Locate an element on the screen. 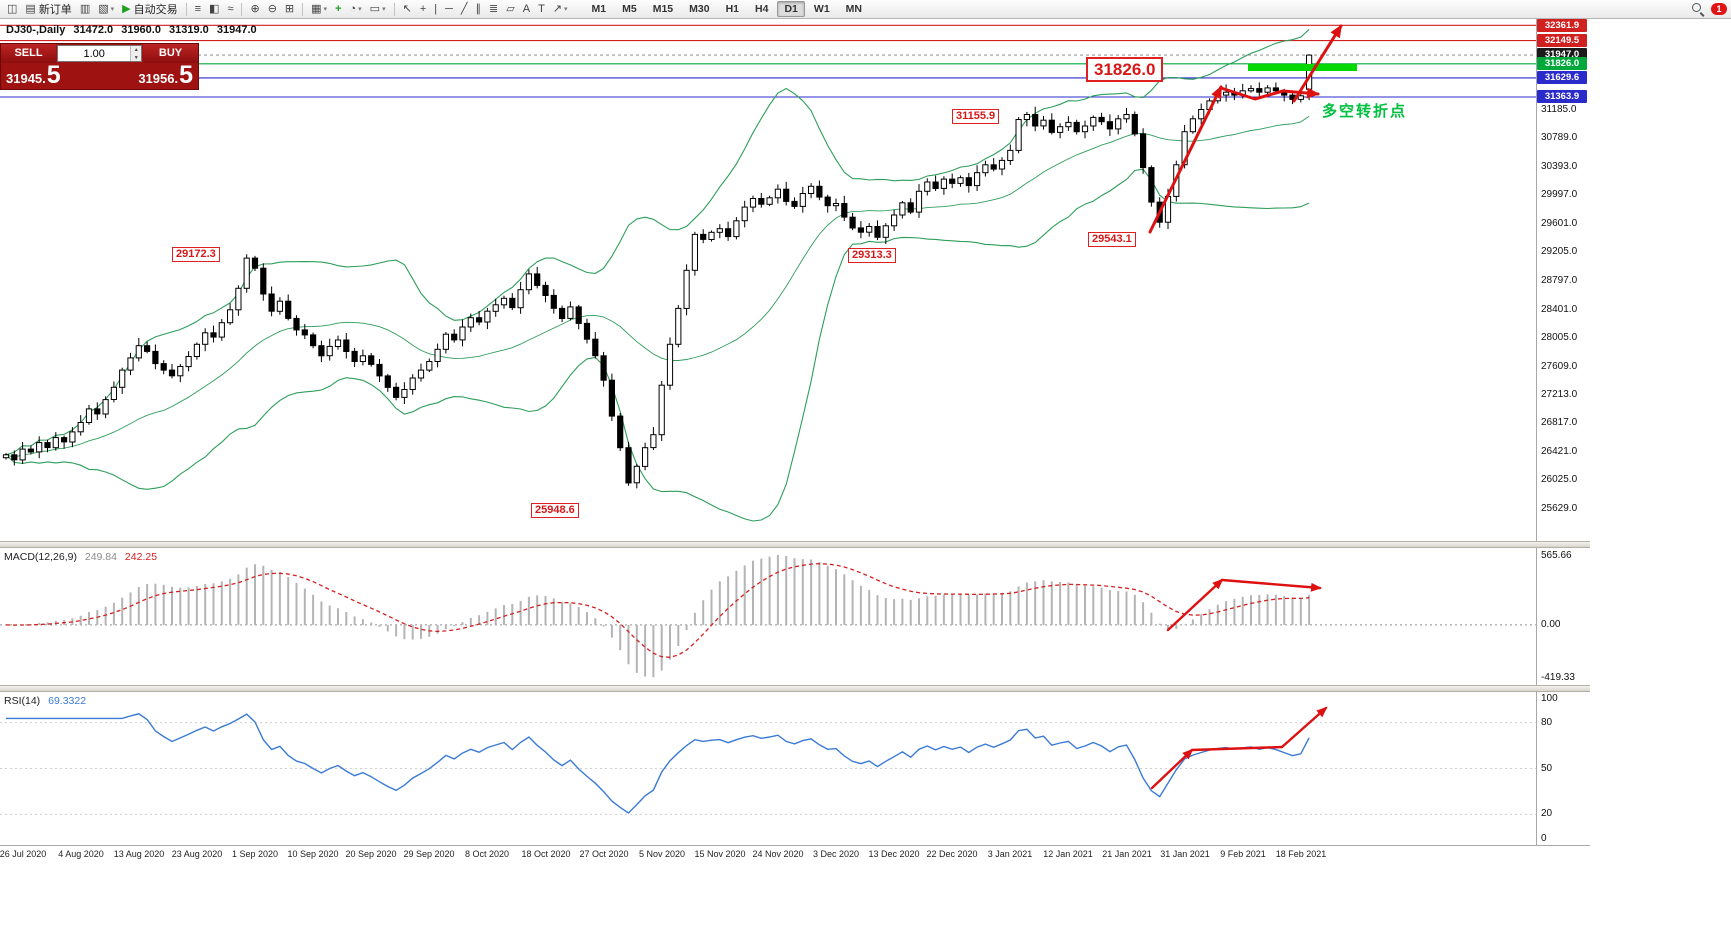 The image size is (1731, 938). crosshair-button: + is located at coordinates (423, 9).